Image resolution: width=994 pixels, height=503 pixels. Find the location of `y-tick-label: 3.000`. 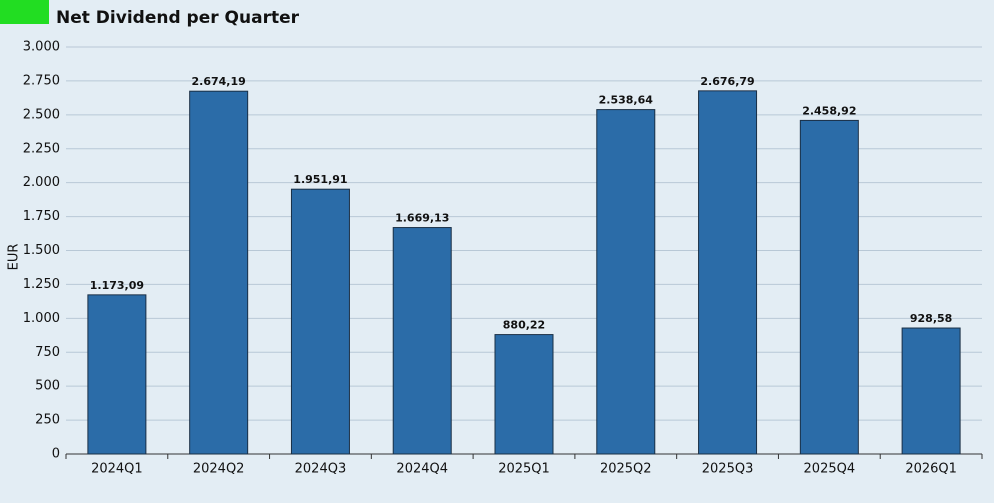

y-tick-label: 3.000 is located at coordinates (41, 47).